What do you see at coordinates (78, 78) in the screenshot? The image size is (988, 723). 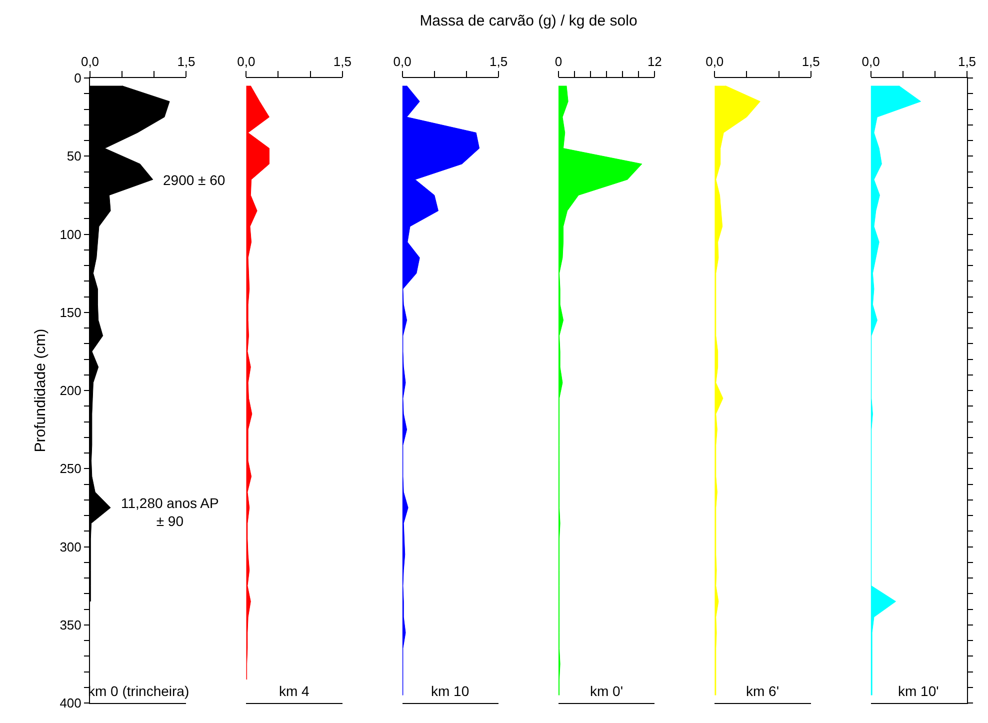 I see `y-tick-label: 0` at bounding box center [78, 78].